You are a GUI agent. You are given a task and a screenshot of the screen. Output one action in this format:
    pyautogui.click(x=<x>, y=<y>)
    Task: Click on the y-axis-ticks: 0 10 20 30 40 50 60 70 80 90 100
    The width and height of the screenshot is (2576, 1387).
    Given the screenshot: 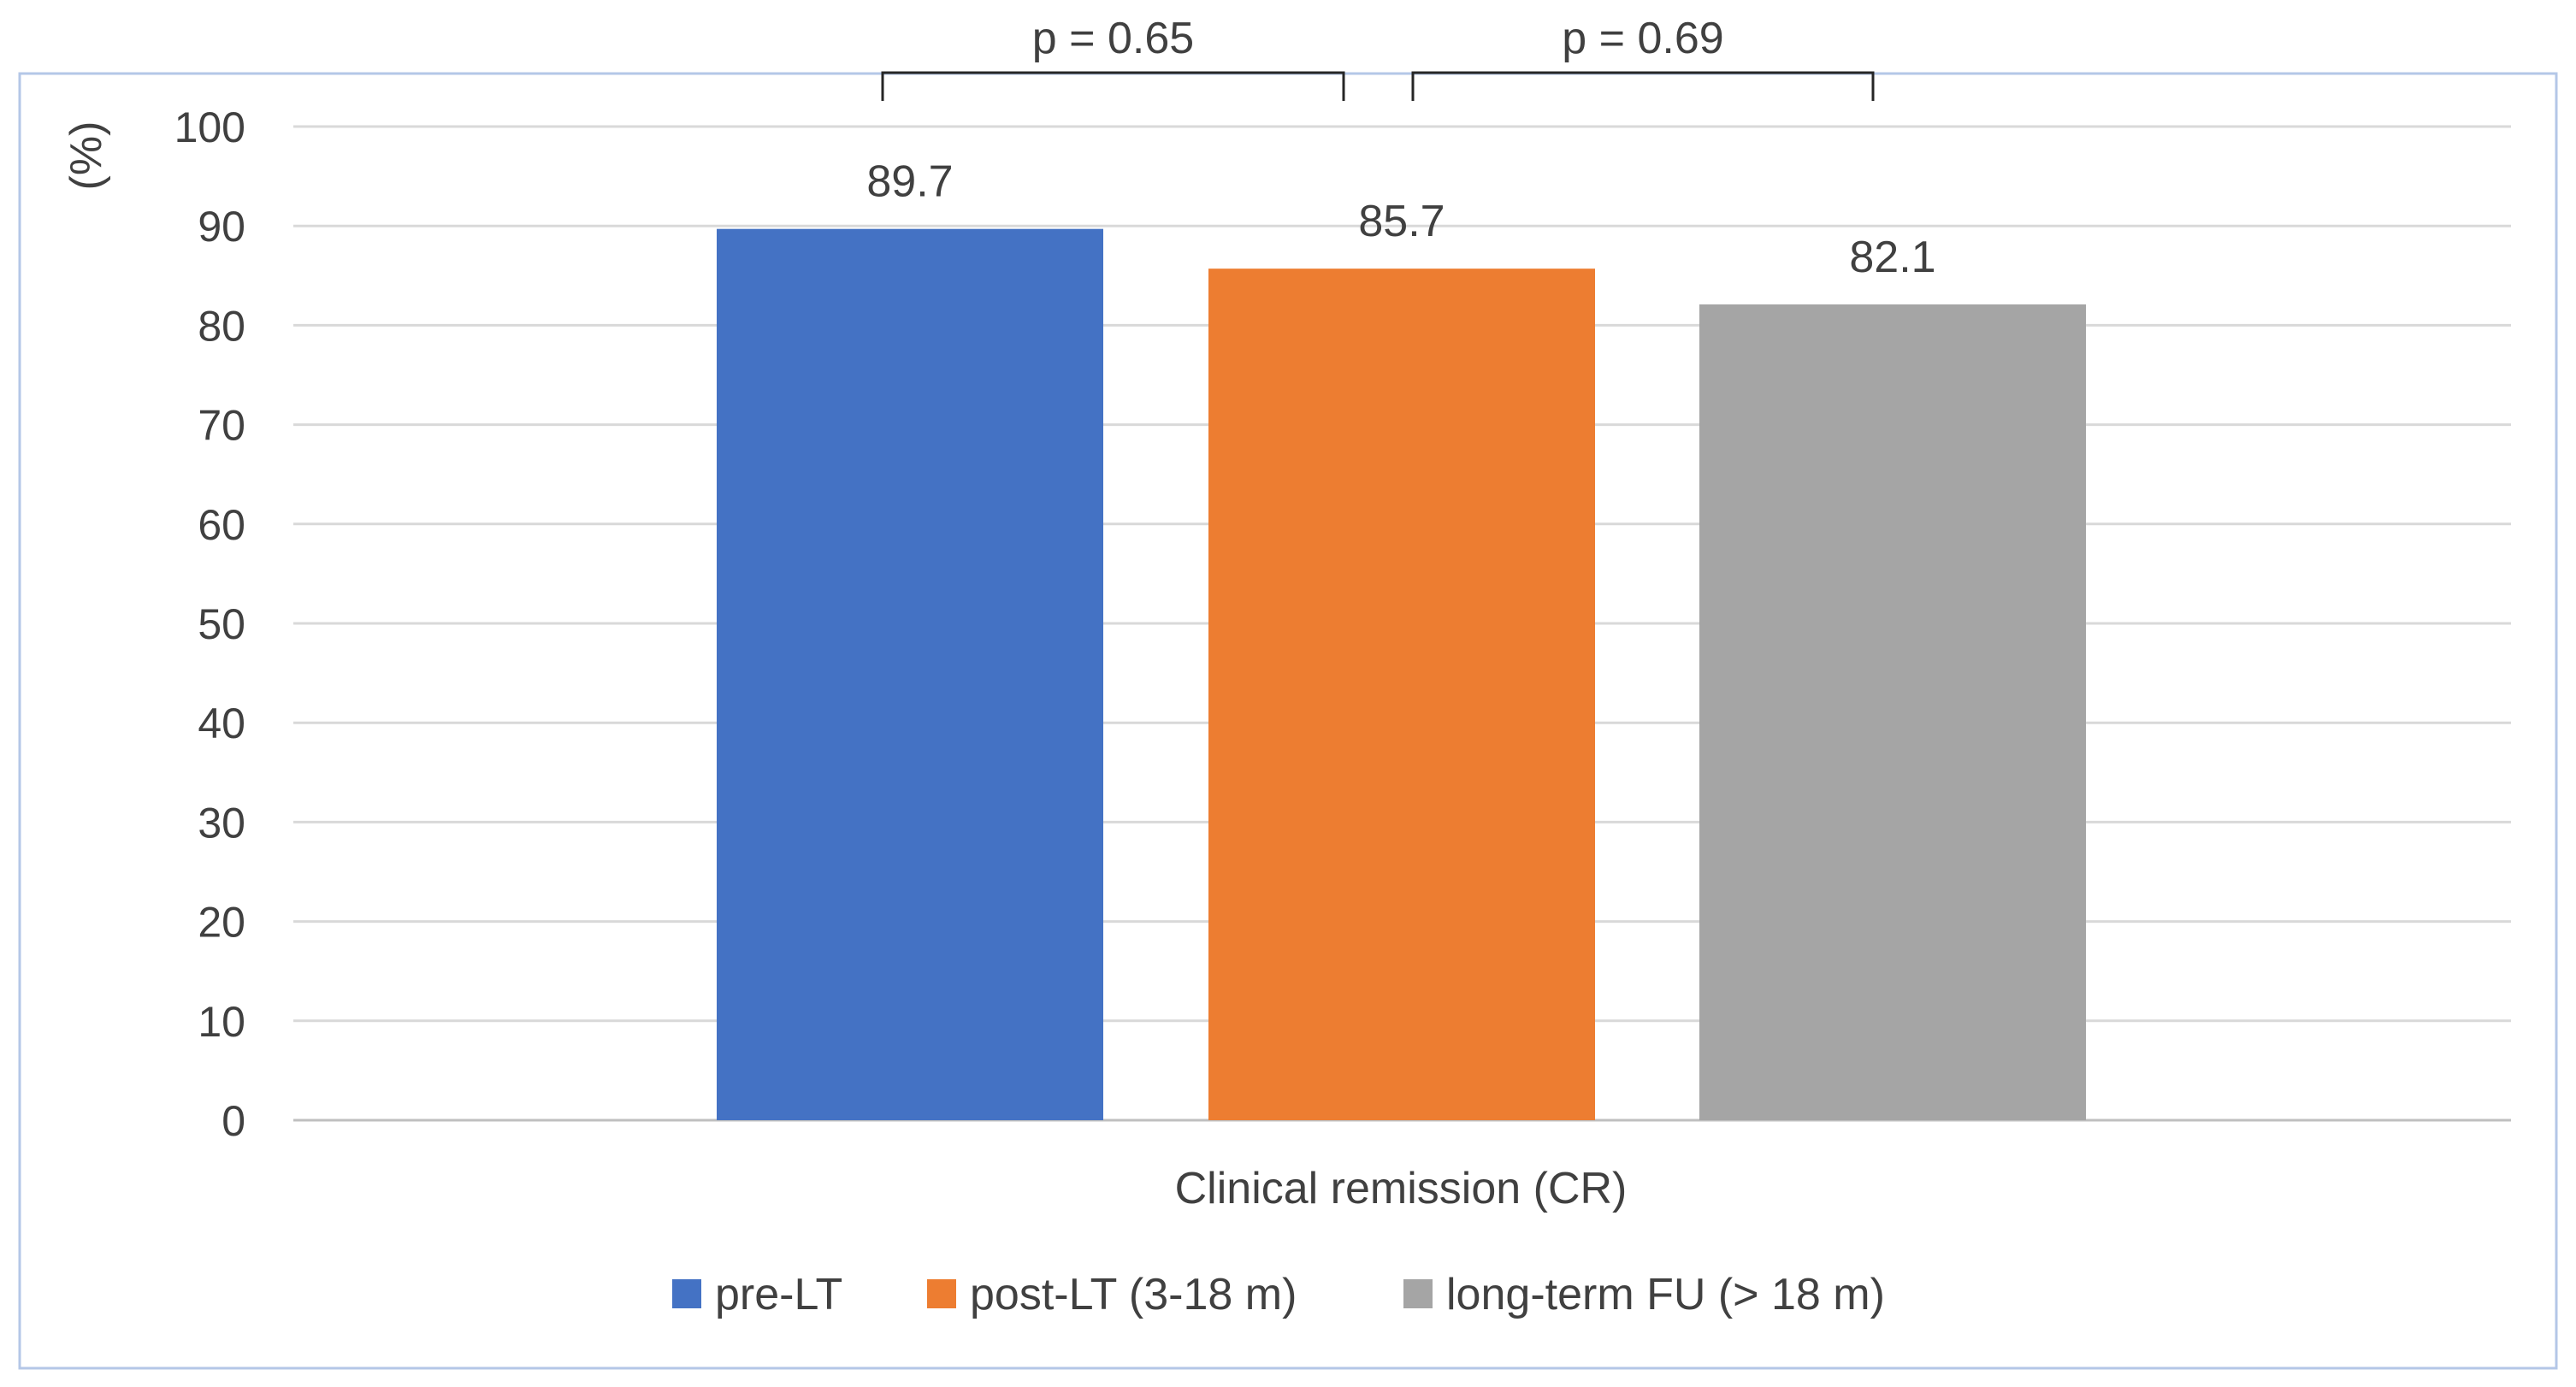 What is the action you would take?
    pyautogui.click(x=209, y=624)
    